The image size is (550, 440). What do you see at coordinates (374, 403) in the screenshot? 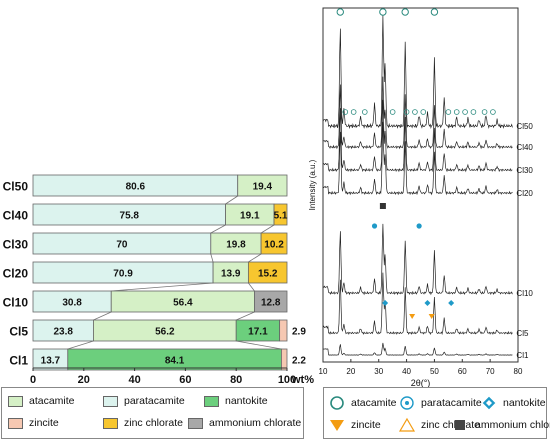
I see `xrd-legend-label-atacamite: atacamite` at bounding box center [374, 403].